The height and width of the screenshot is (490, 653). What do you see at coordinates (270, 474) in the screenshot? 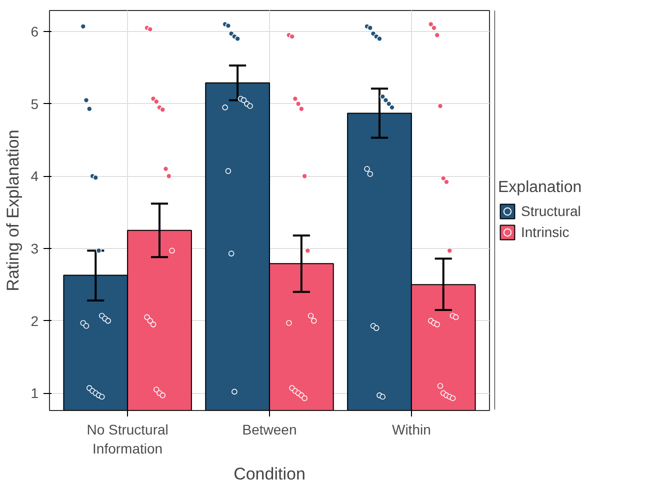
I see `x-axis-title: Condition` at bounding box center [270, 474].